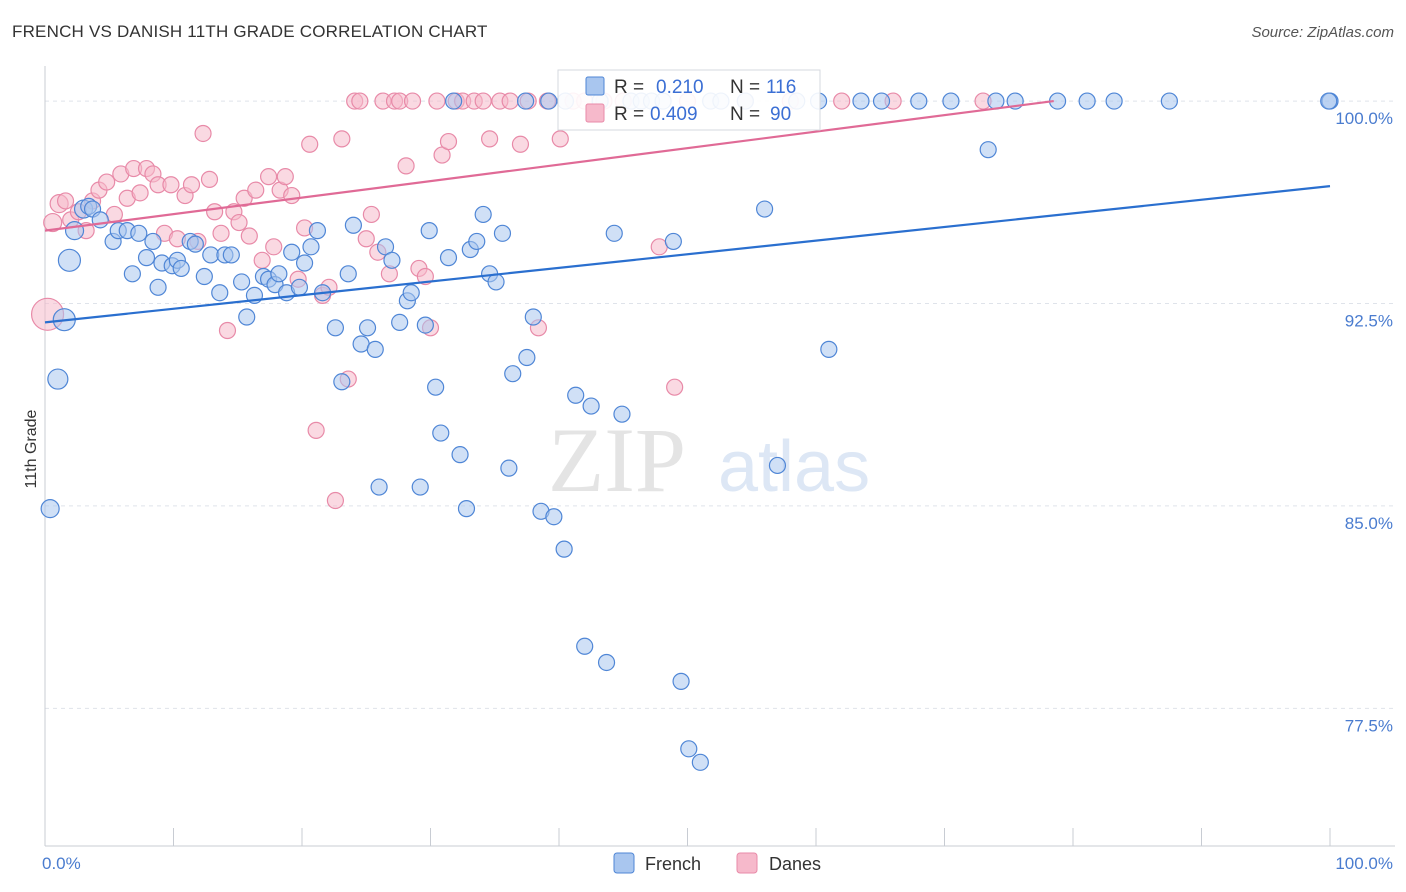 This screenshot has width=1406, height=892. I want to click on source-credit: Source: ZipAtlas.com, so click(1322, 32).